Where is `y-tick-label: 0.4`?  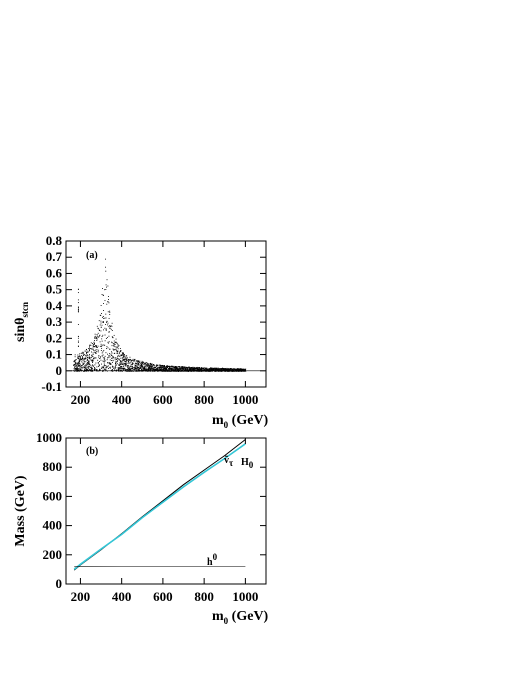
y-tick-label: 0.4 is located at coordinates (54, 305).